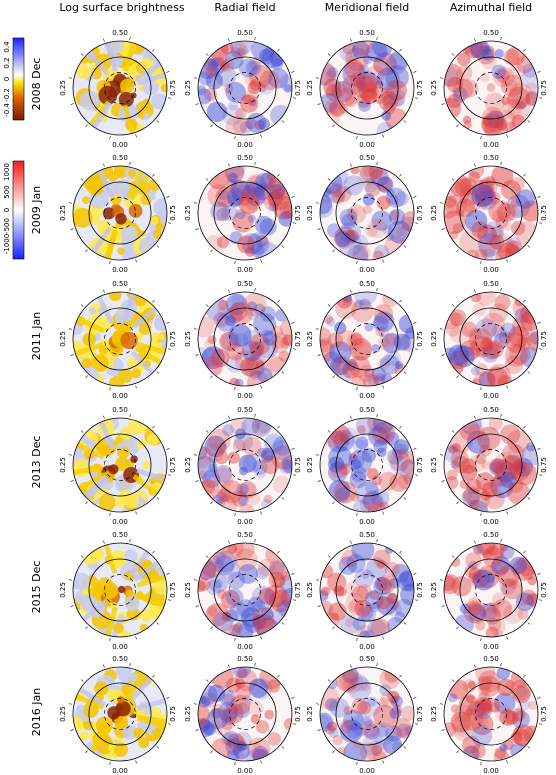 The width and height of the screenshot is (556, 775). Describe the element at coordinates (367, 7) in the screenshot. I see `column-header-meridional: Meridional field` at that location.